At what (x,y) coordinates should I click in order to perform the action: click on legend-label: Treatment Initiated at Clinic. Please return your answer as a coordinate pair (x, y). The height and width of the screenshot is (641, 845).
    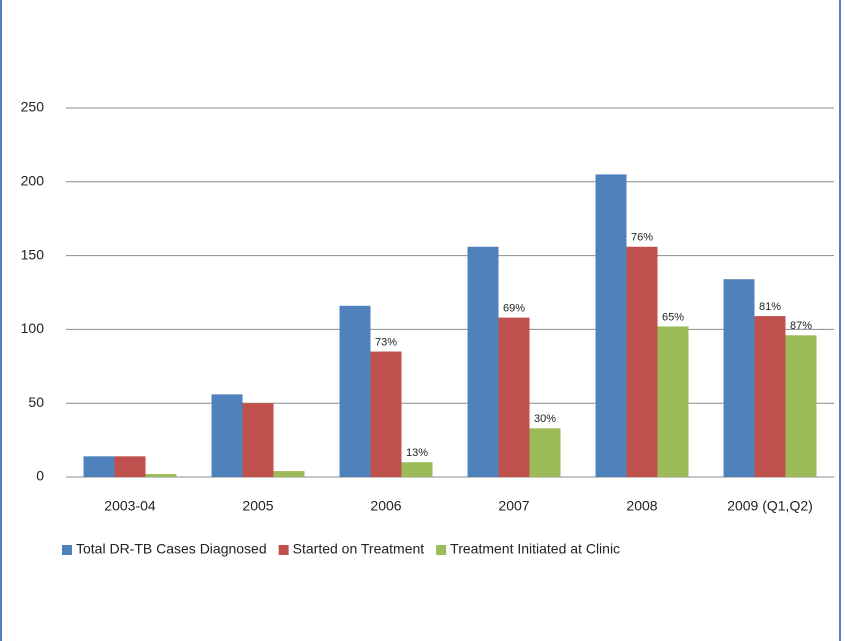
    Looking at the image, I should click on (535, 549).